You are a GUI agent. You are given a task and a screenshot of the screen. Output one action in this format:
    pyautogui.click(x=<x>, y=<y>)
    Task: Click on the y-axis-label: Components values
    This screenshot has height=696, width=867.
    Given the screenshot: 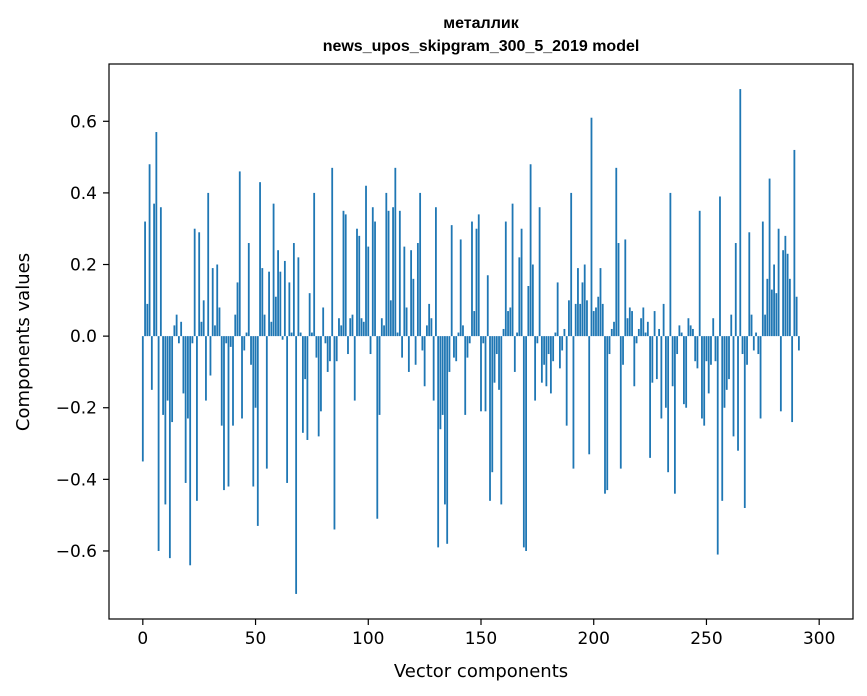 What is the action you would take?
    pyautogui.click(x=23, y=342)
    